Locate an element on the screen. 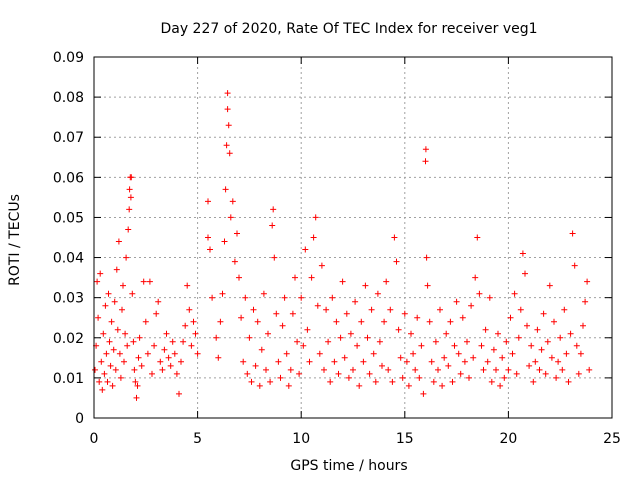 This screenshot has width=640, height=480. y-tick-label: 0.03 is located at coordinates (68, 299).